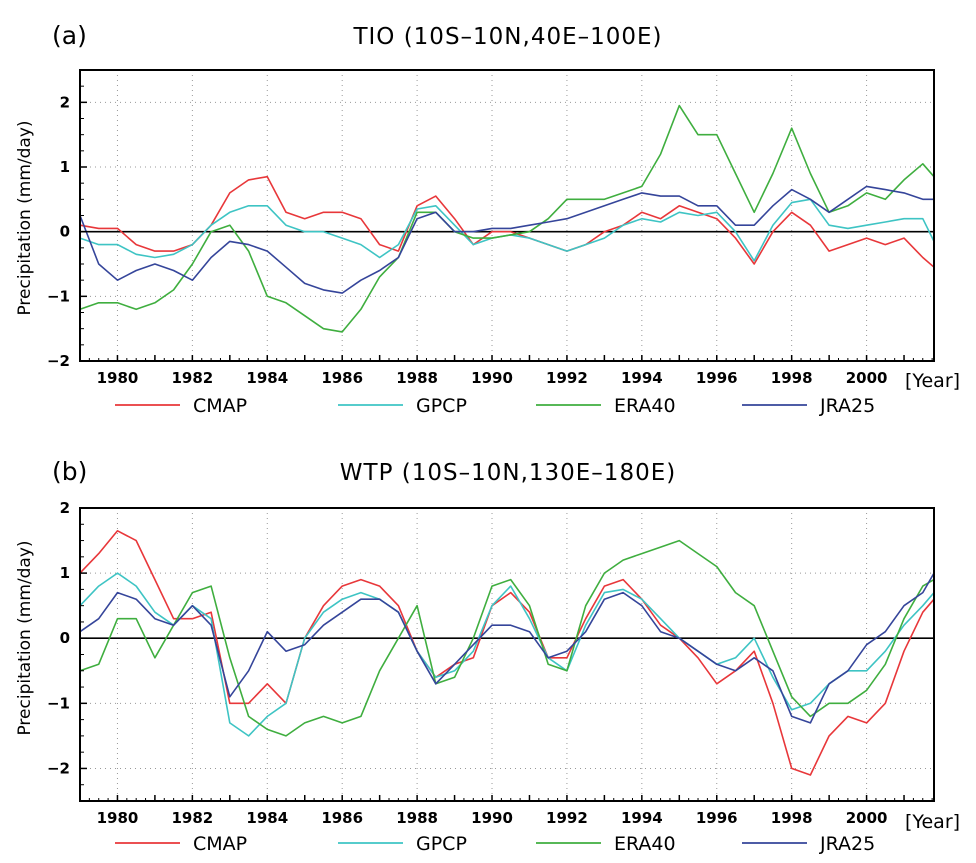 The image size is (976, 863). I want to click on series-line-gpcp, so click(507, 230).